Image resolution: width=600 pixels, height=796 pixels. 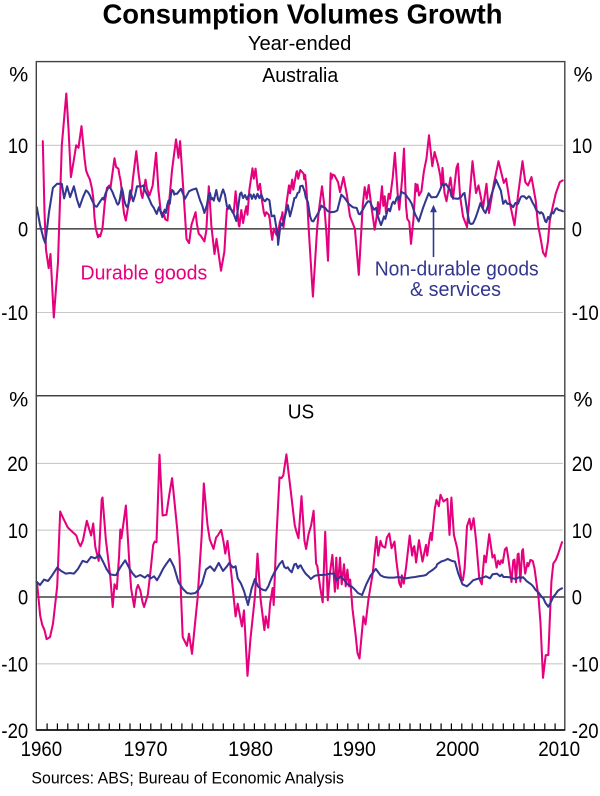 I want to click on svg-text: Year-ended, so click(x=300, y=43).